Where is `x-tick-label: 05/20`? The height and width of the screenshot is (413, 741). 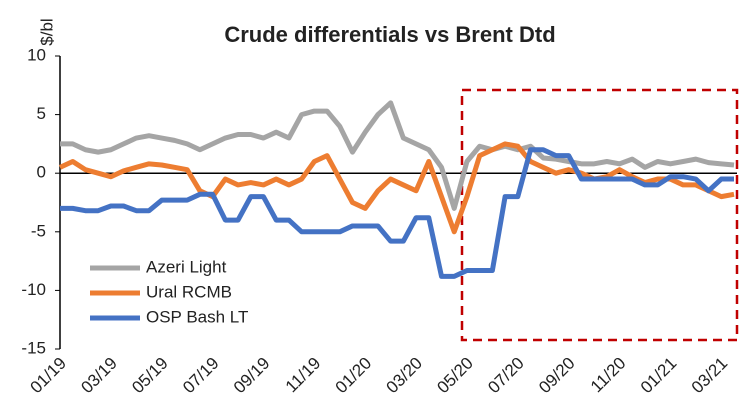
x-tick-label: 05/20 is located at coordinates (455, 376).